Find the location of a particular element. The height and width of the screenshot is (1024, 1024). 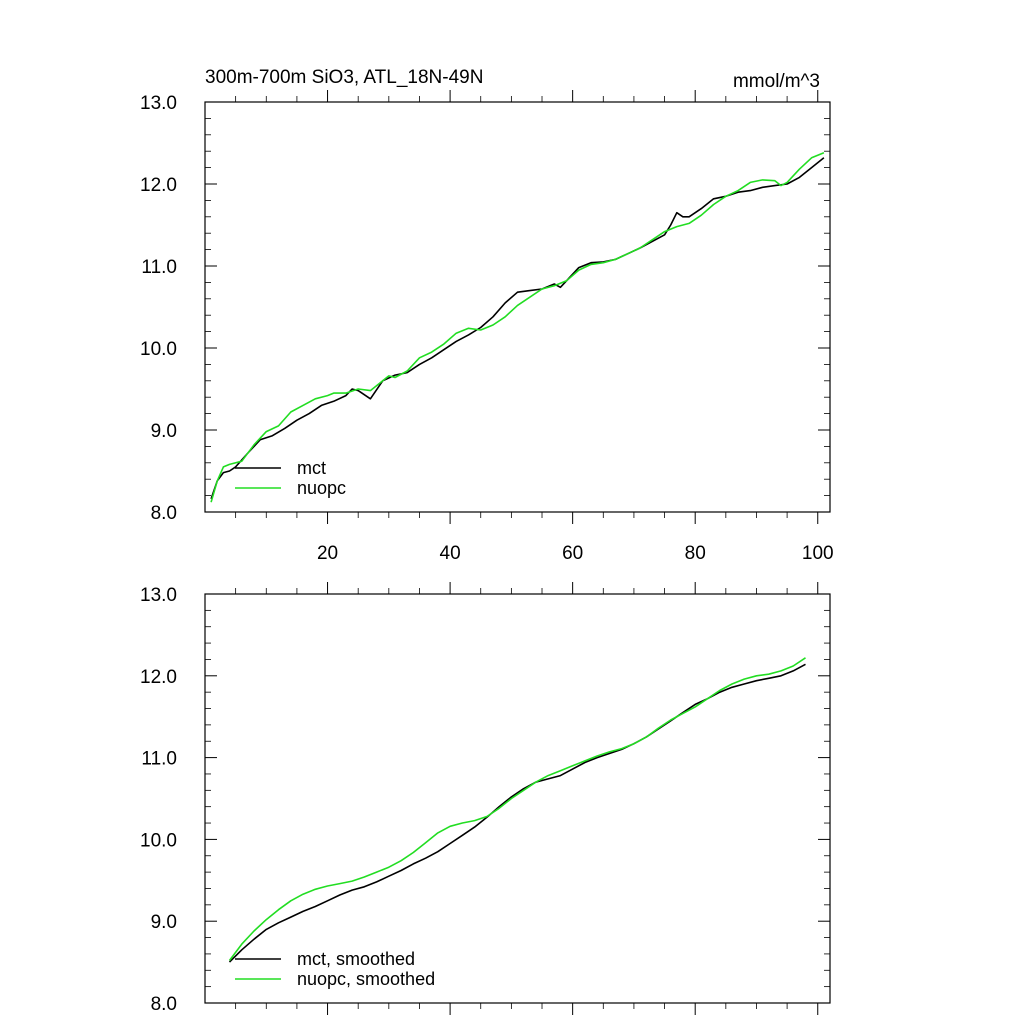

legend-label: nuopc, smoothed is located at coordinates (366, 979).